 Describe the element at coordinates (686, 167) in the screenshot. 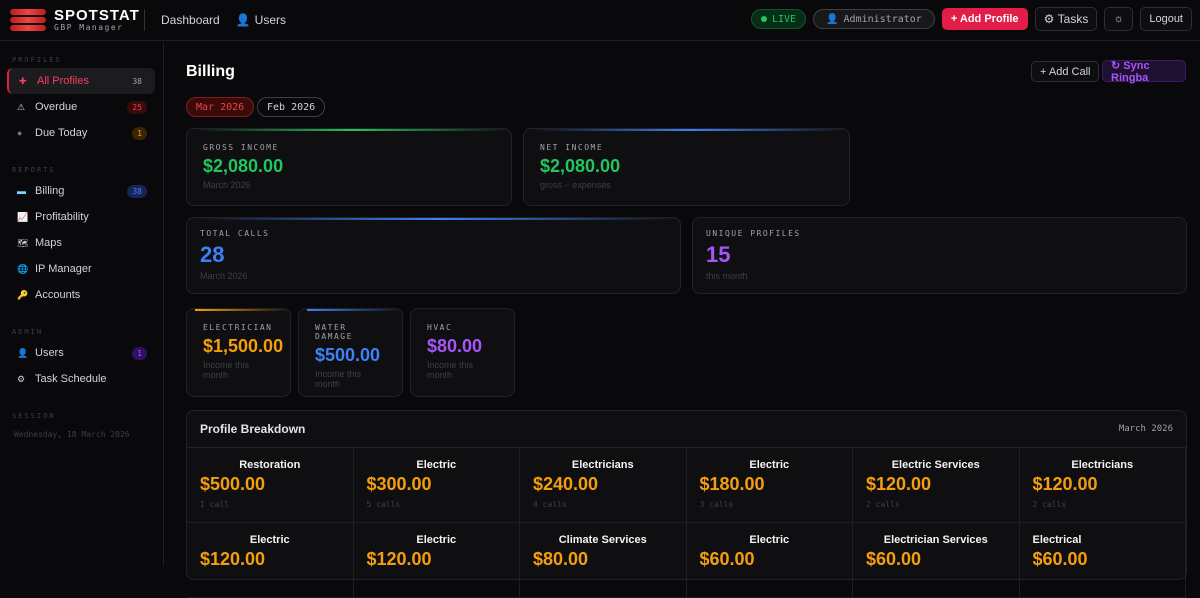

I see `stat-card-net-income: NET INCOME $2,080.00 gross − expenses` at that location.